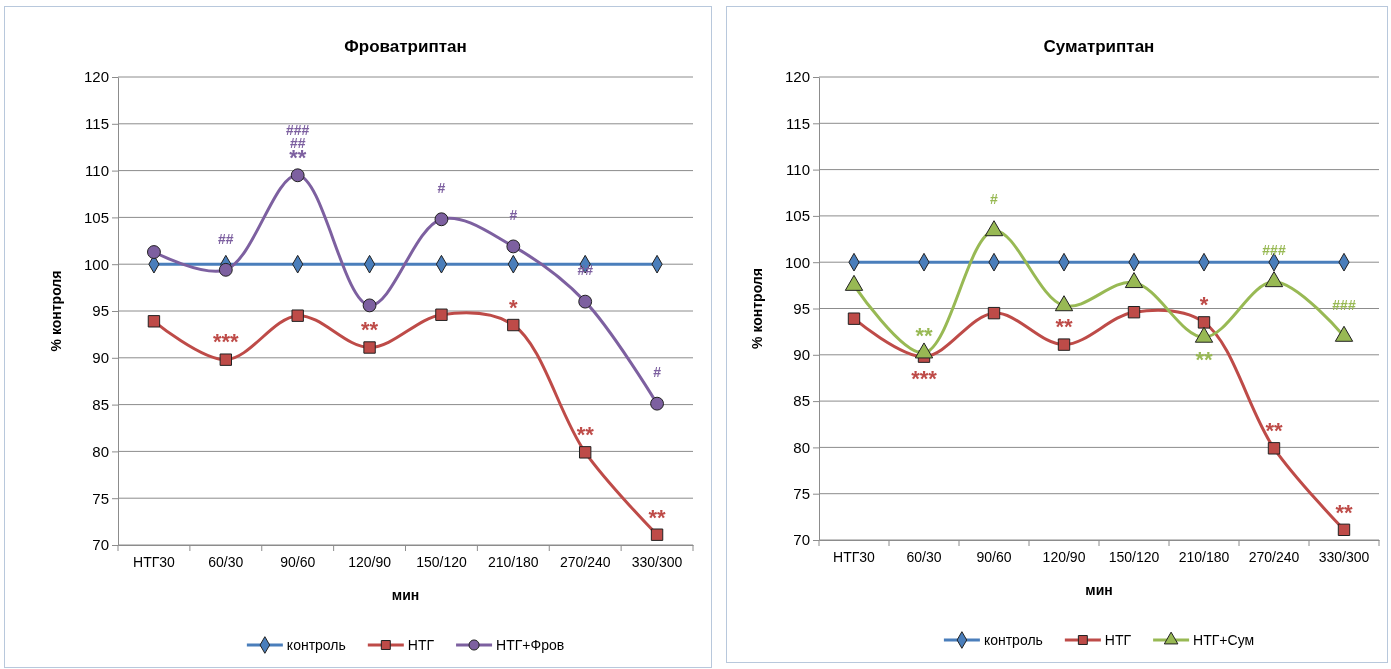  What do you see at coordinates (1224, 639) in the screenshot?
I see `legend-label: НТГ+Сум` at bounding box center [1224, 639].